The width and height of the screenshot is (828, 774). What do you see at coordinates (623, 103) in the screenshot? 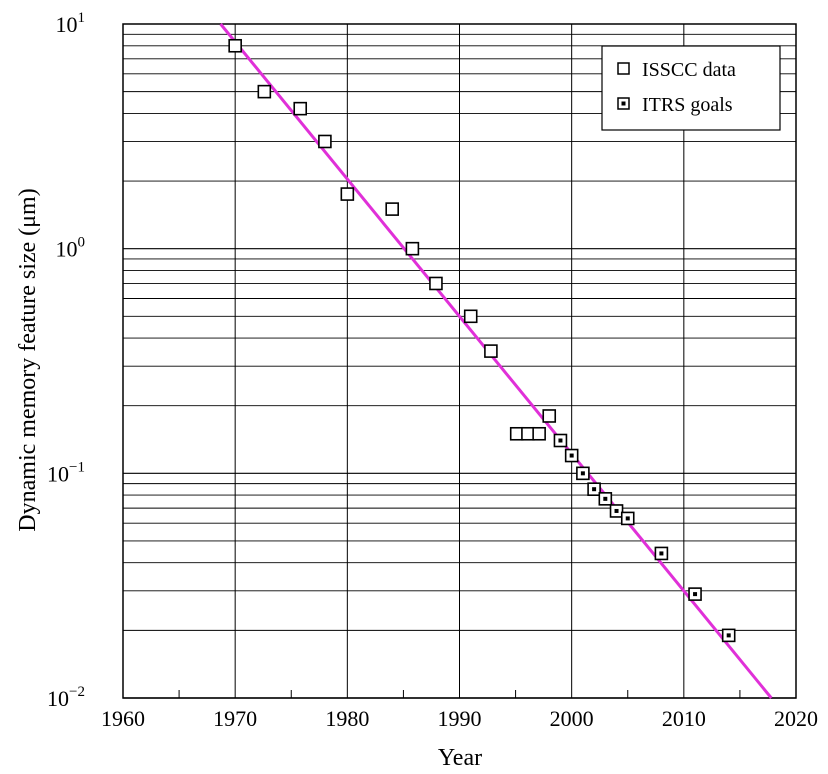
I see `legend-marker-itrs-dot` at bounding box center [623, 103].